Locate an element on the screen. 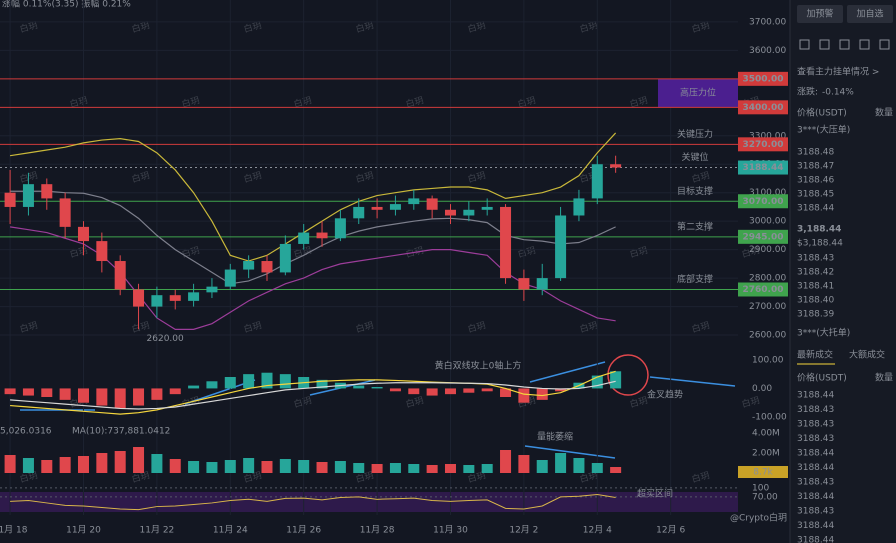 The image size is (896, 543). y-tick-label: 2800.00 is located at coordinates (767, 279).